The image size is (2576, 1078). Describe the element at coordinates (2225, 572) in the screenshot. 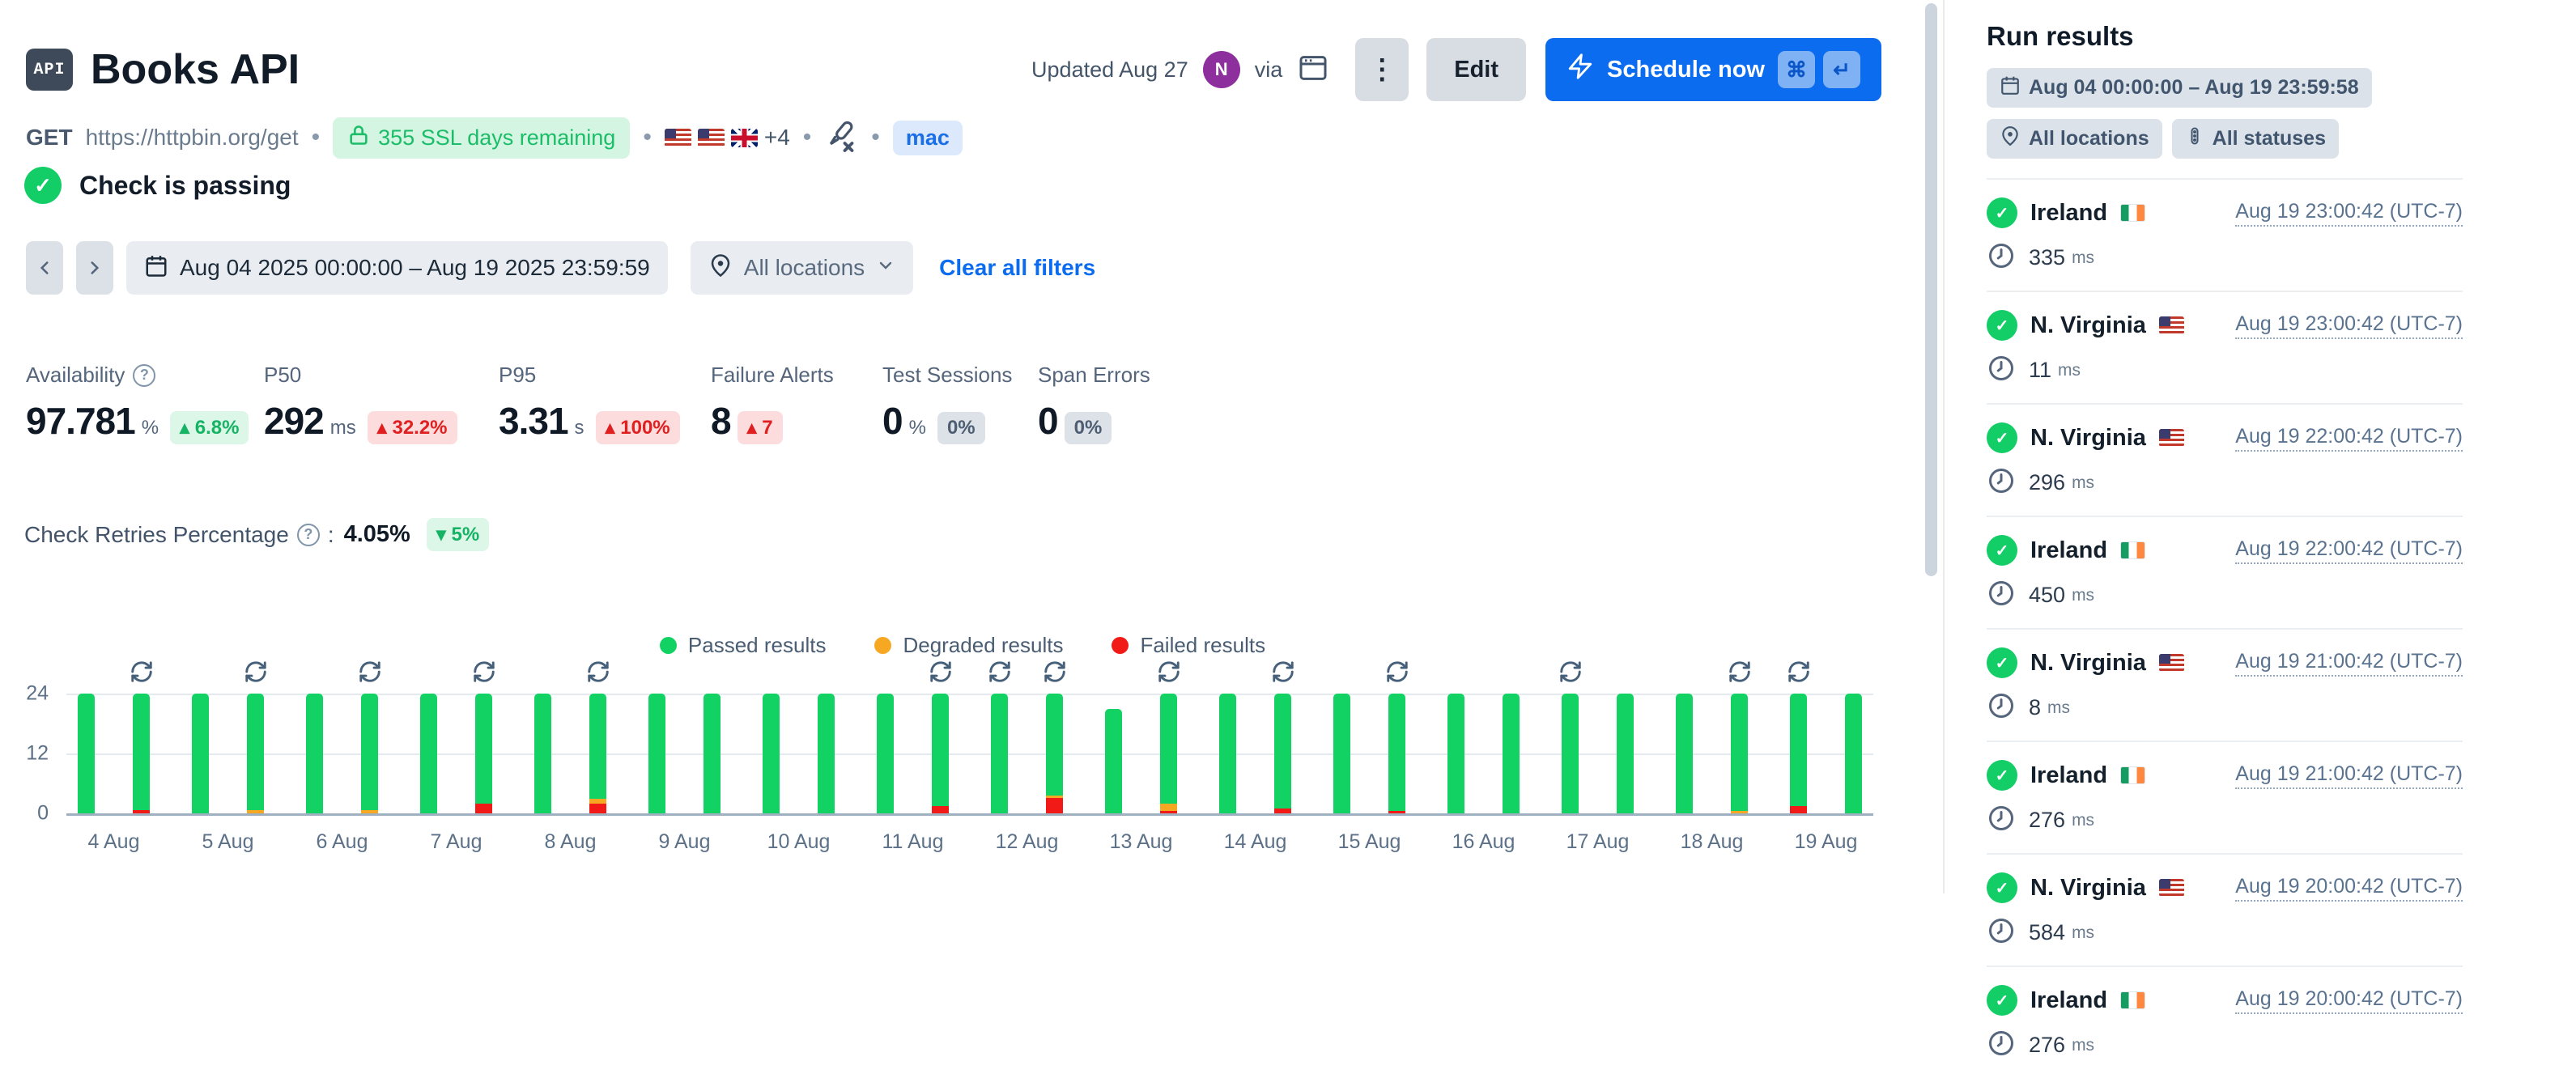

I see `run-result-item: ✓ Ireland Aug 19 22:00:42 (UTC-7) 450 ms` at that location.